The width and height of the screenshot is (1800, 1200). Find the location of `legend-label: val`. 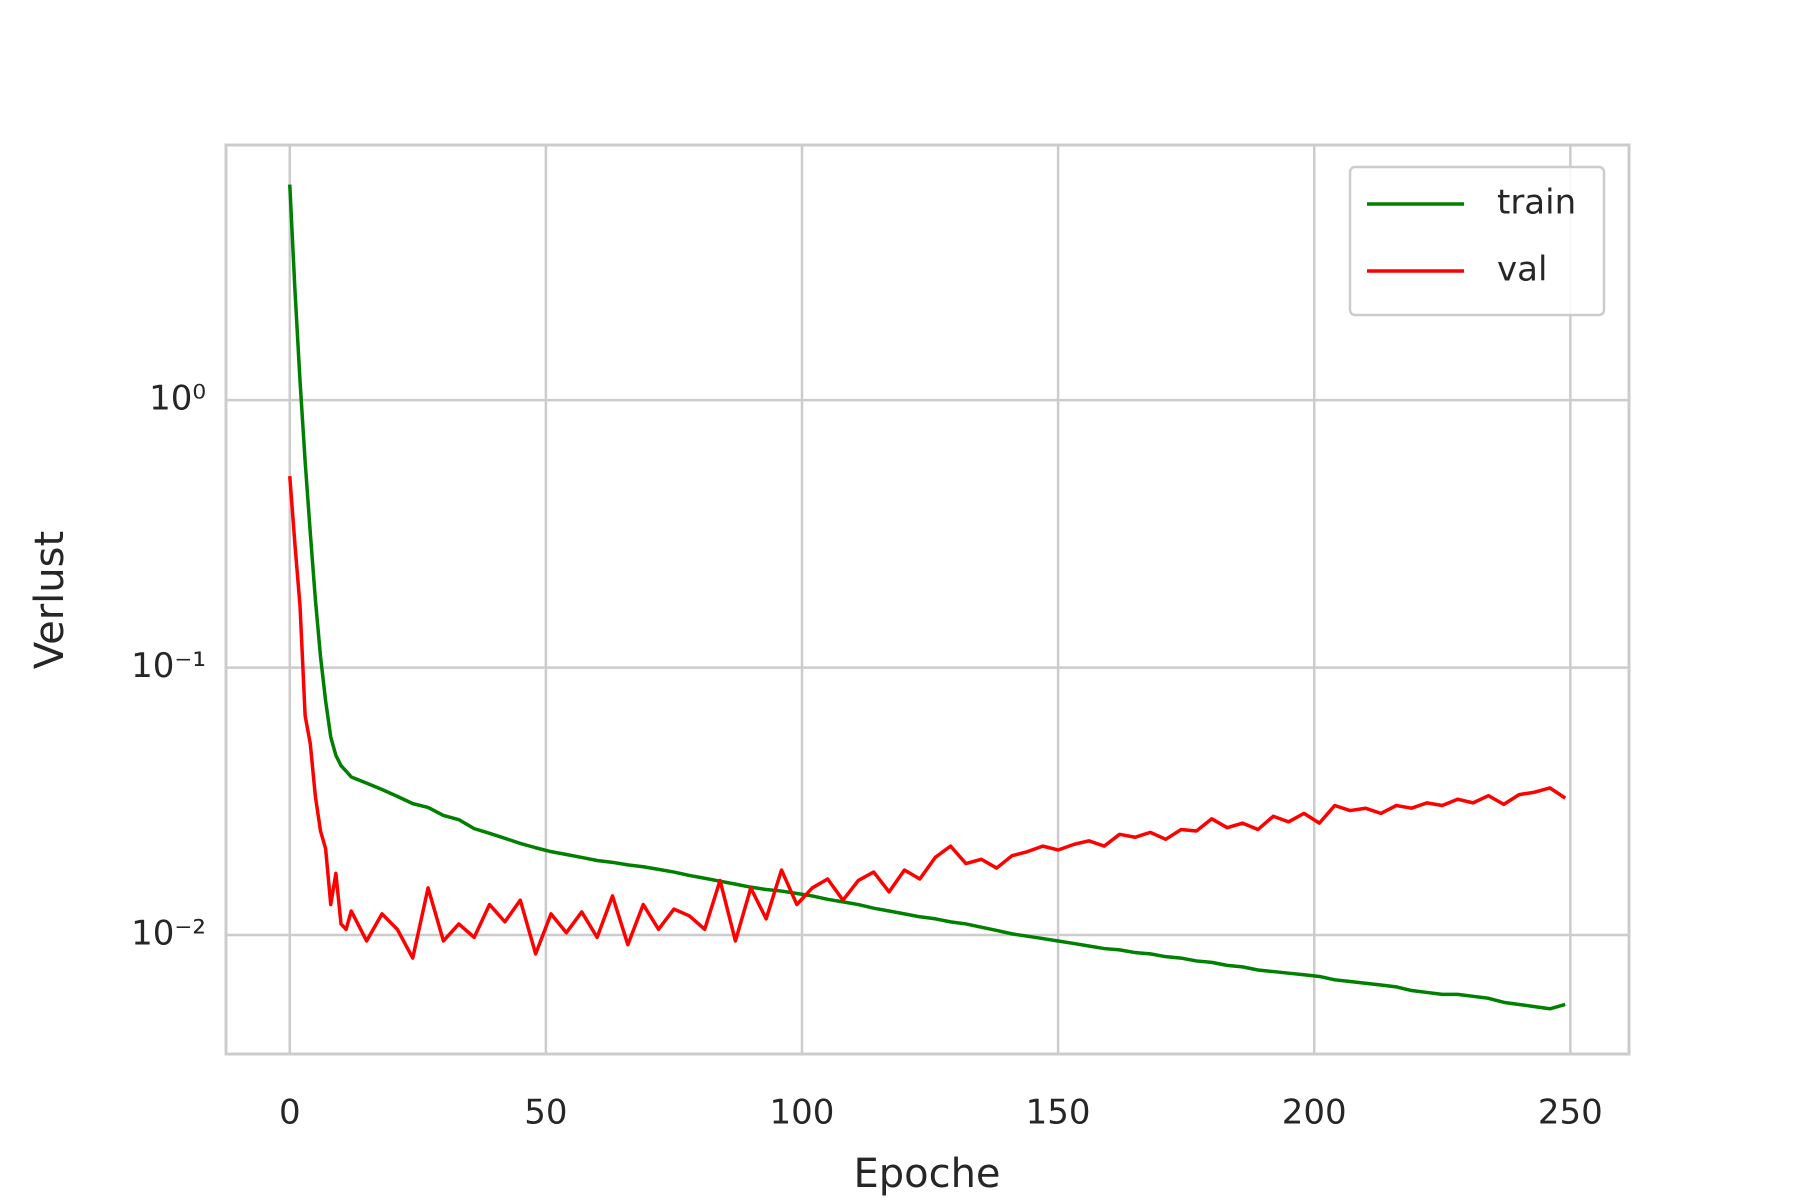

legend-label: val is located at coordinates (1522, 270).